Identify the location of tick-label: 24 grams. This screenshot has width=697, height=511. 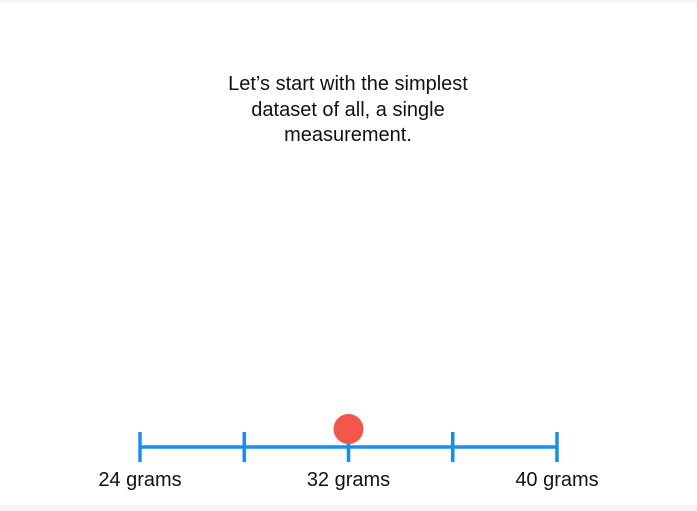
(139, 480).